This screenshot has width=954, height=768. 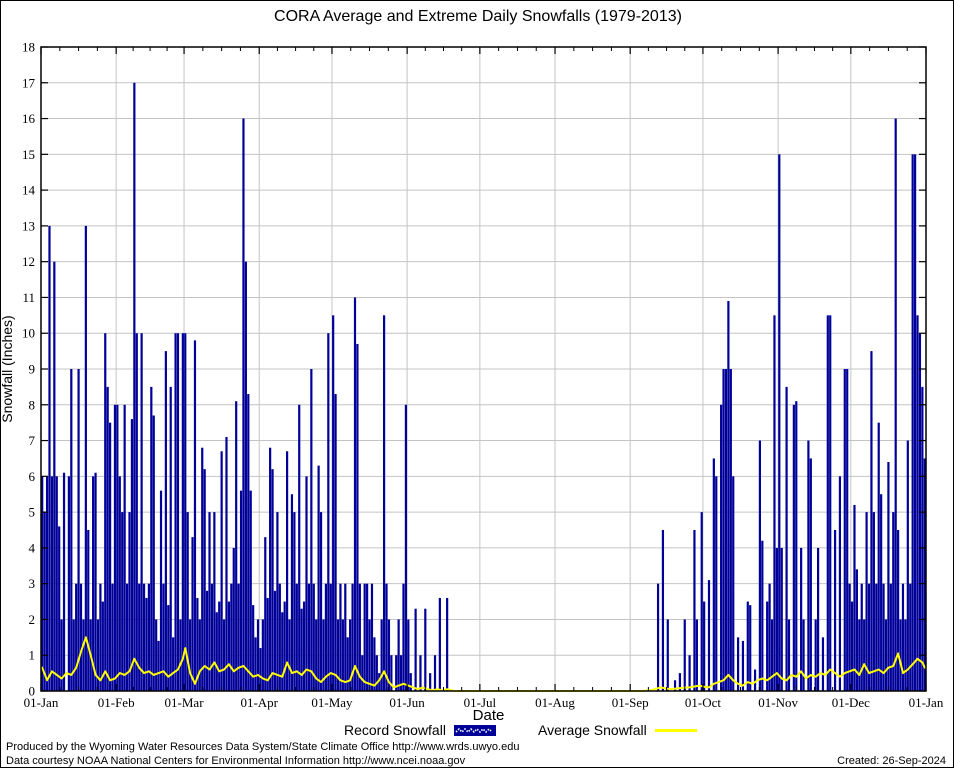 What do you see at coordinates (28, 225) in the screenshot?
I see `y-tick-label: 13` at bounding box center [28, 225].